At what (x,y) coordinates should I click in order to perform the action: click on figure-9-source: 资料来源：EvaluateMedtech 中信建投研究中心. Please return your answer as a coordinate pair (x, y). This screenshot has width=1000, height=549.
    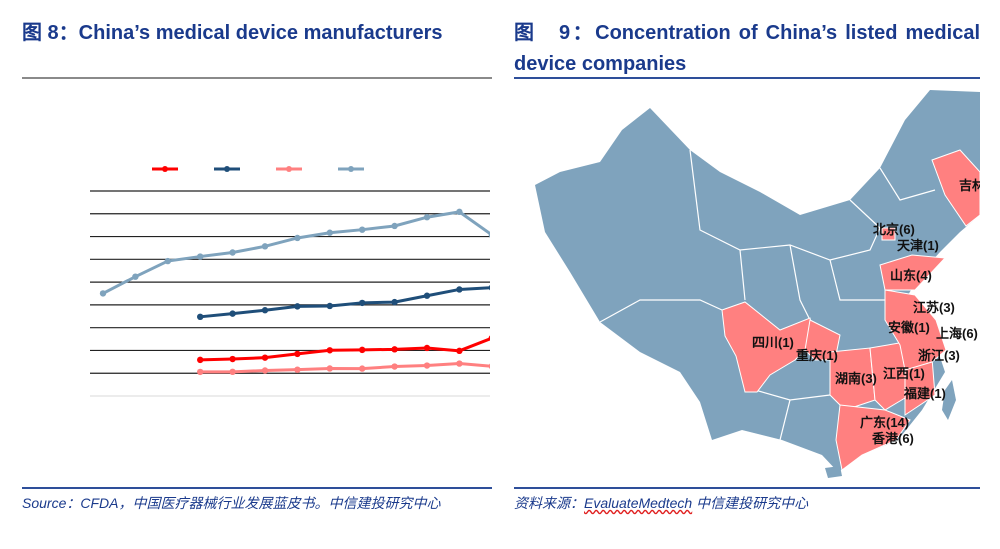
    Looking at the image, I should click on (744, 503).